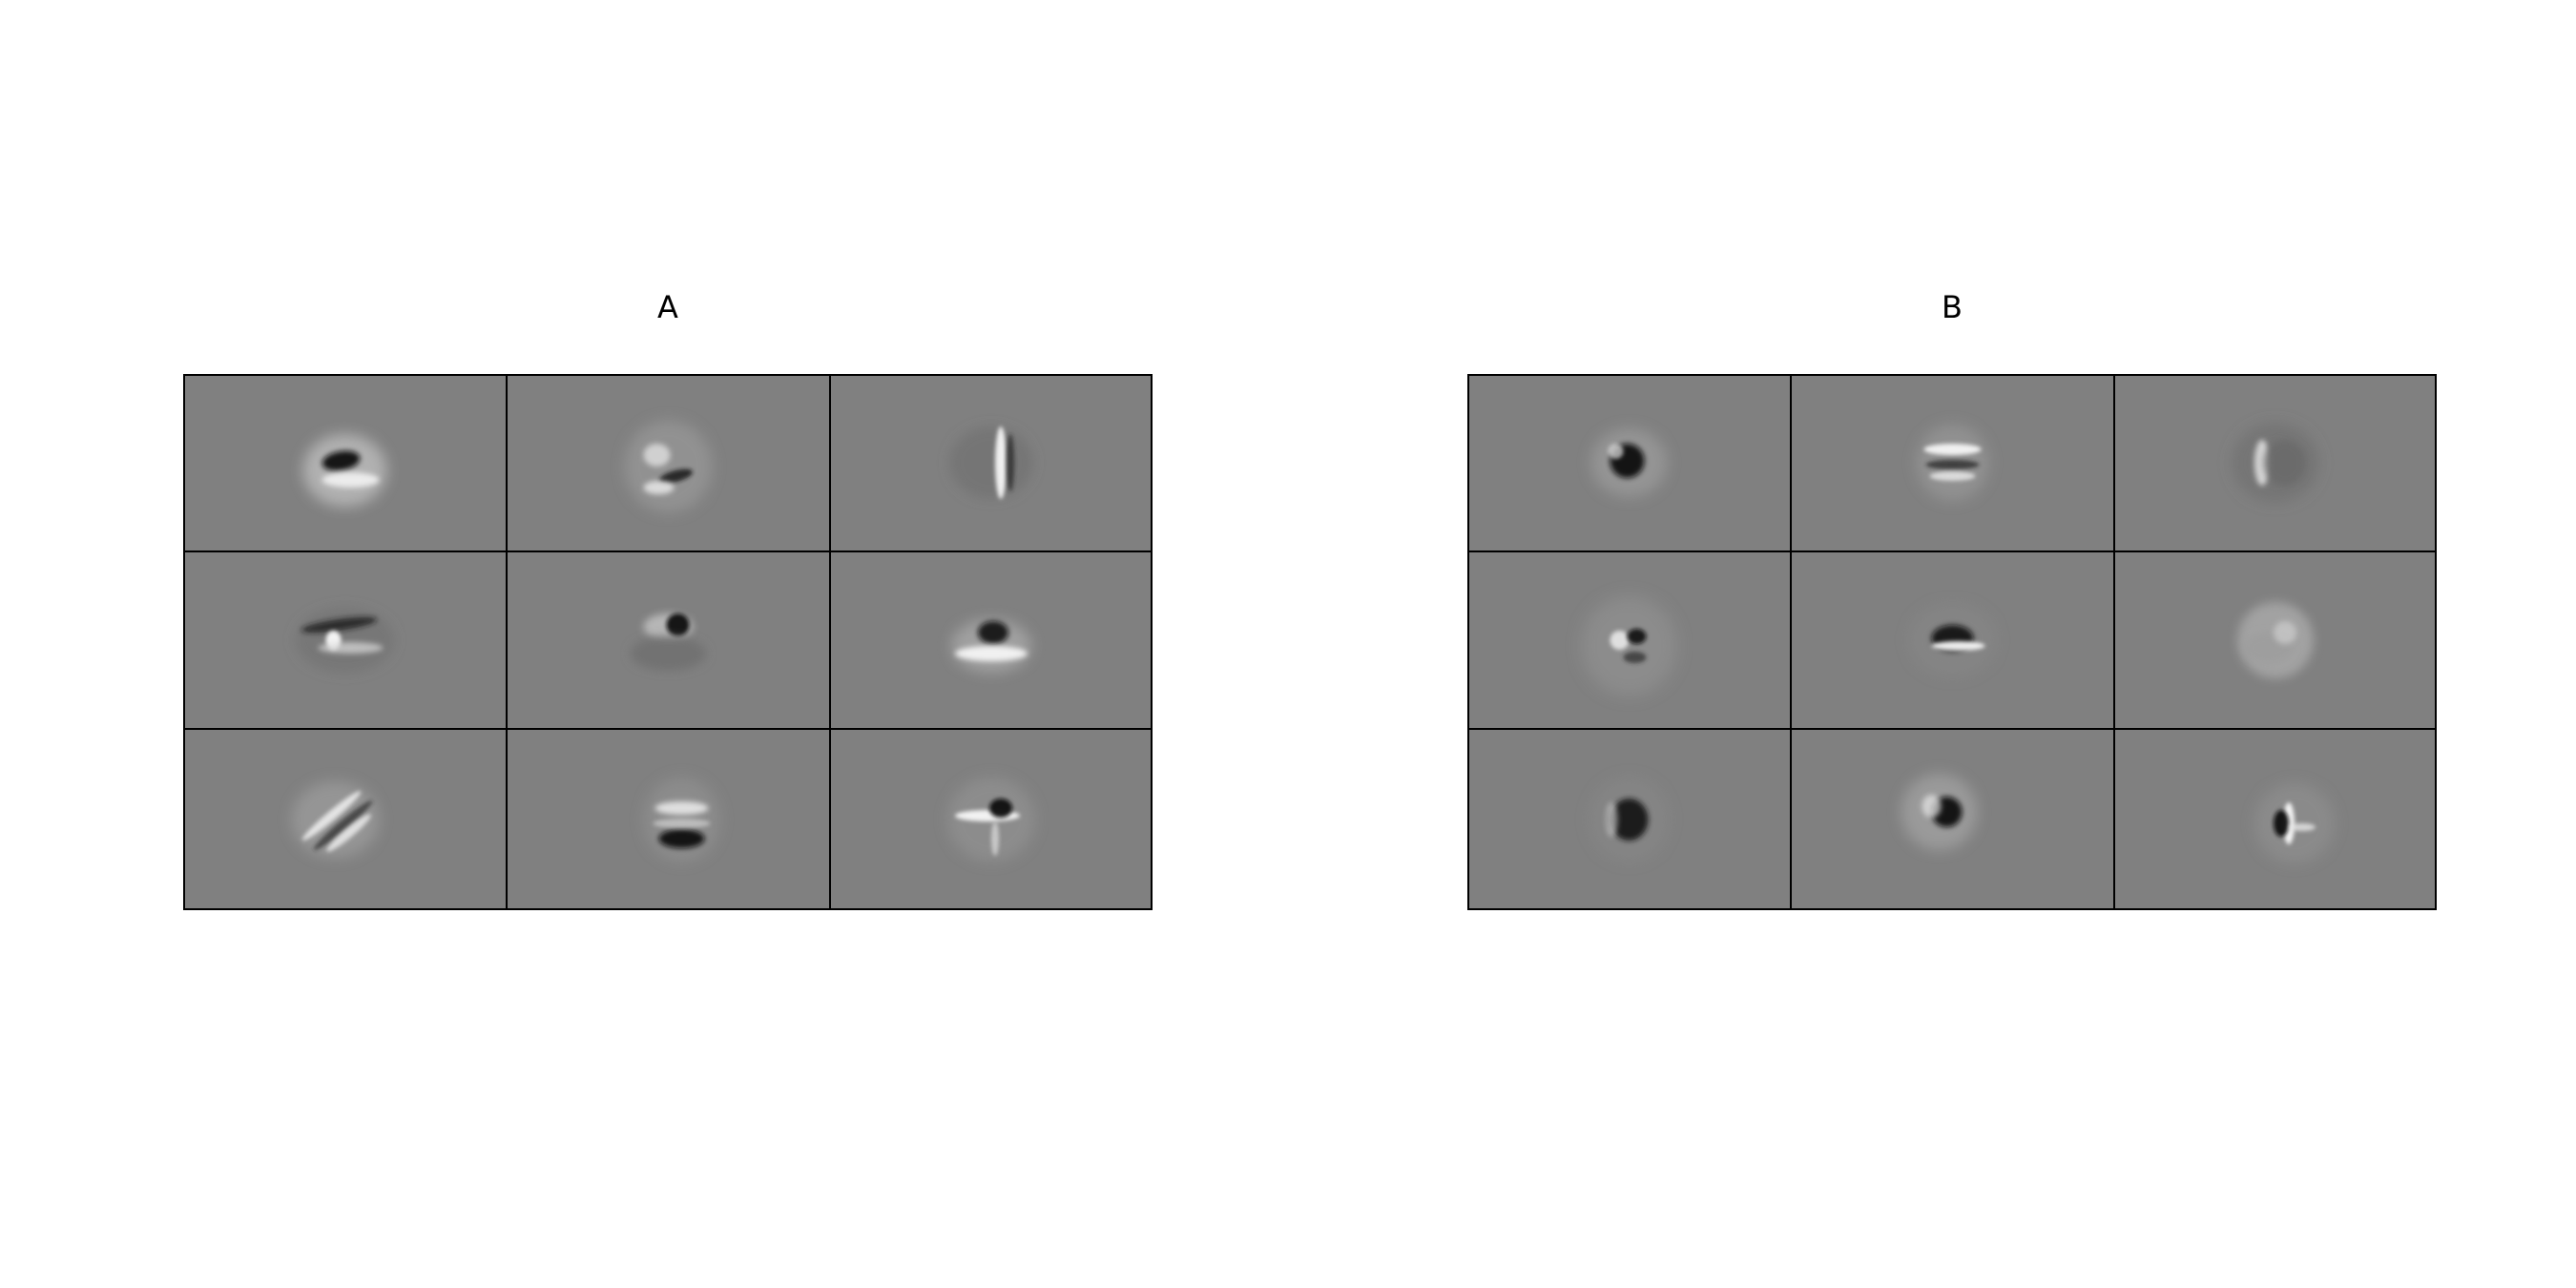 The width and height of the screenshot is (2576, 1288). I want to click on panel-b-label: B, so click(1952, 307).